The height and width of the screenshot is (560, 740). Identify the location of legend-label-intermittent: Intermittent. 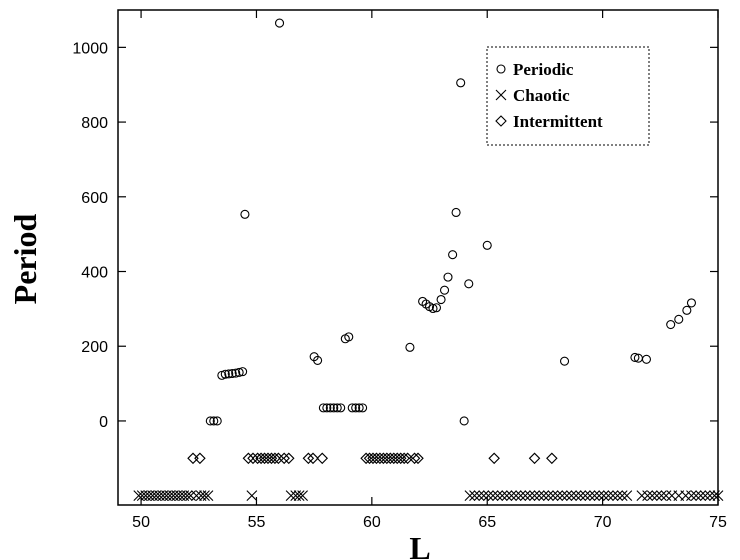
(558, 121).